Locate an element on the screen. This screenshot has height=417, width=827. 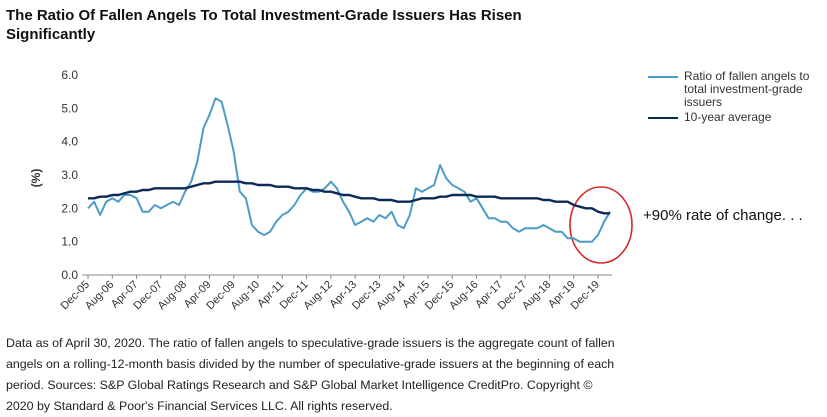
y-tick-label: 0.0 is located at coordinates (69, 275).